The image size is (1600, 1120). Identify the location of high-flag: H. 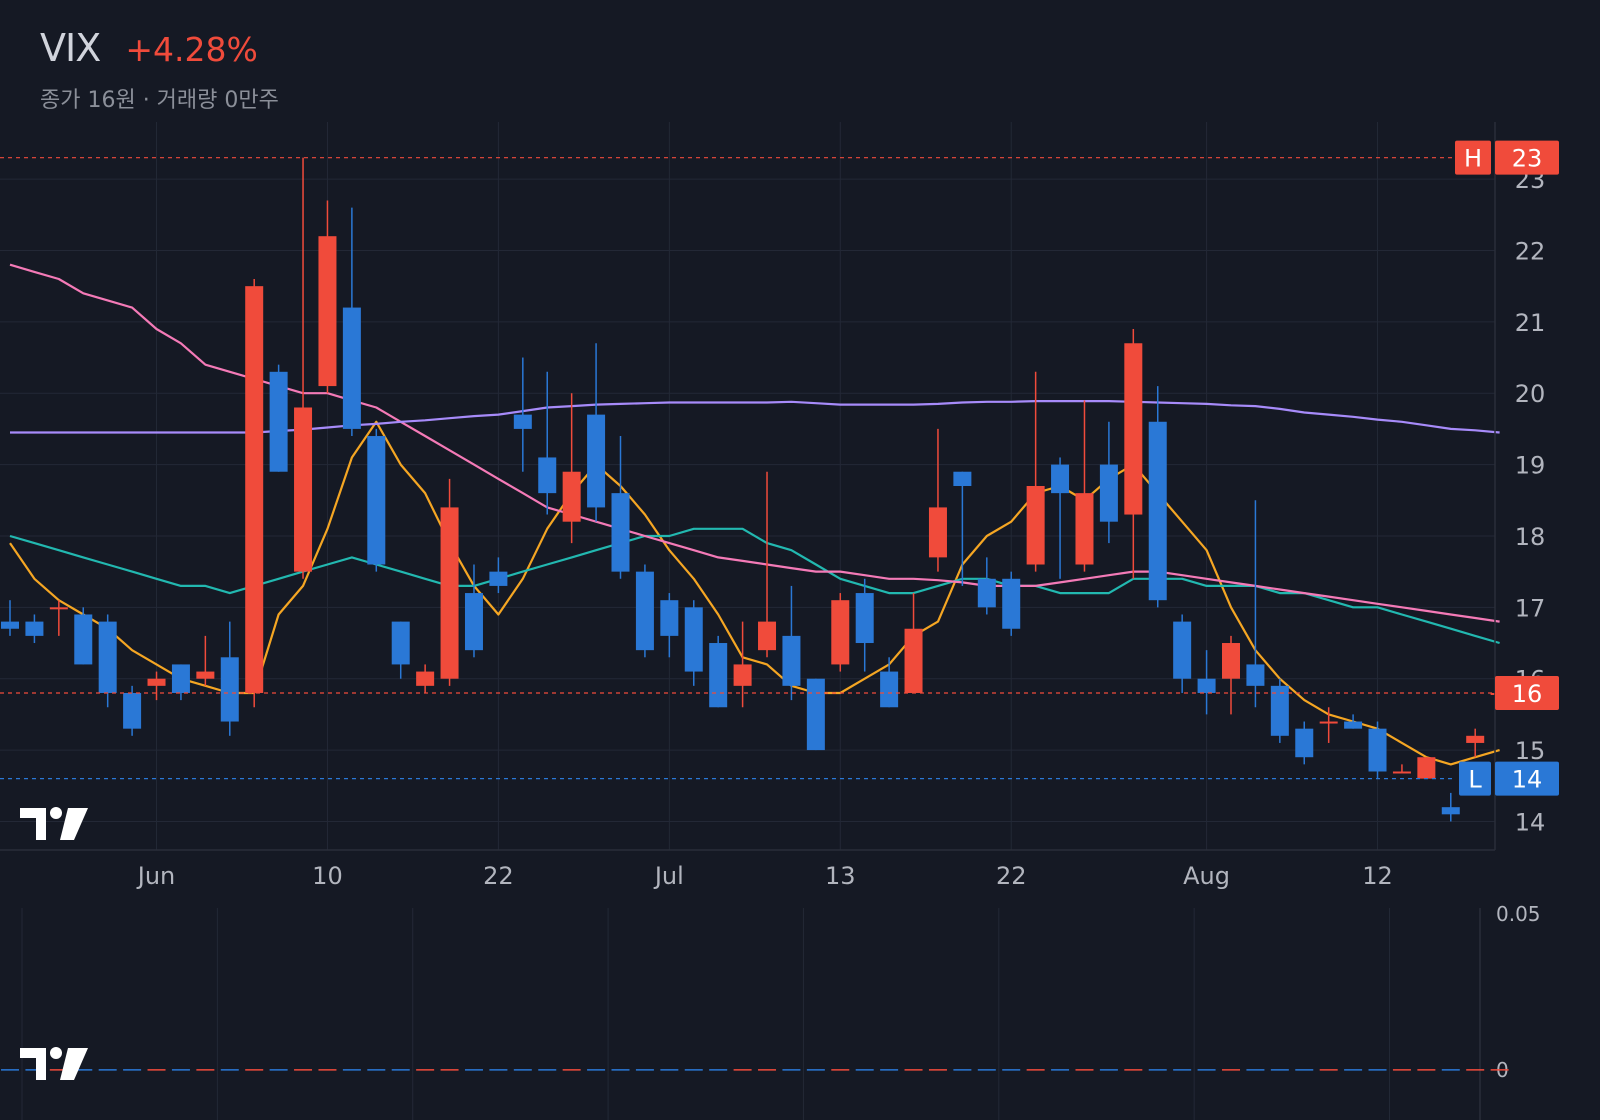
(1473, 159).